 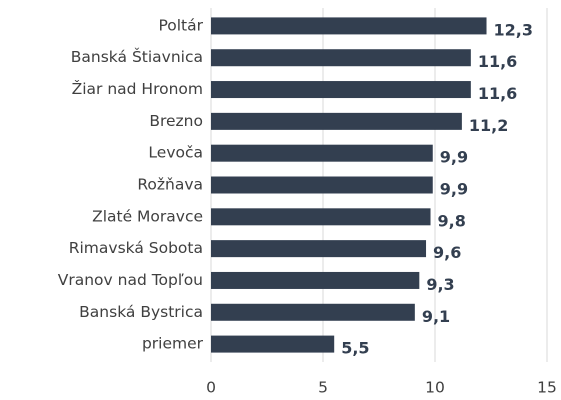 I want to click on y-tick-label: Banská Bystrica, so click(x=141, y=312).